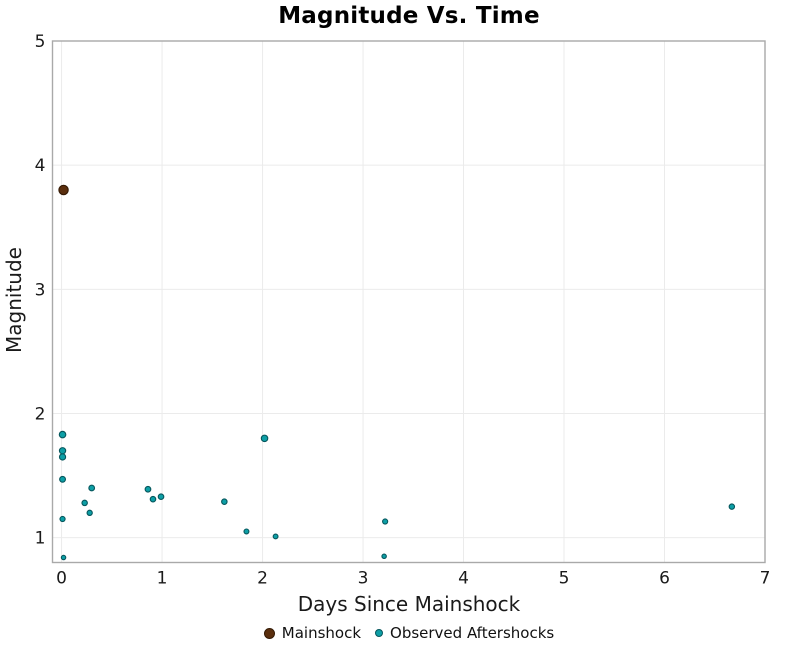  Describe the element at coordinates (61, 579) in the screenshot. I see `x-tick-label-0: 0` at that location.